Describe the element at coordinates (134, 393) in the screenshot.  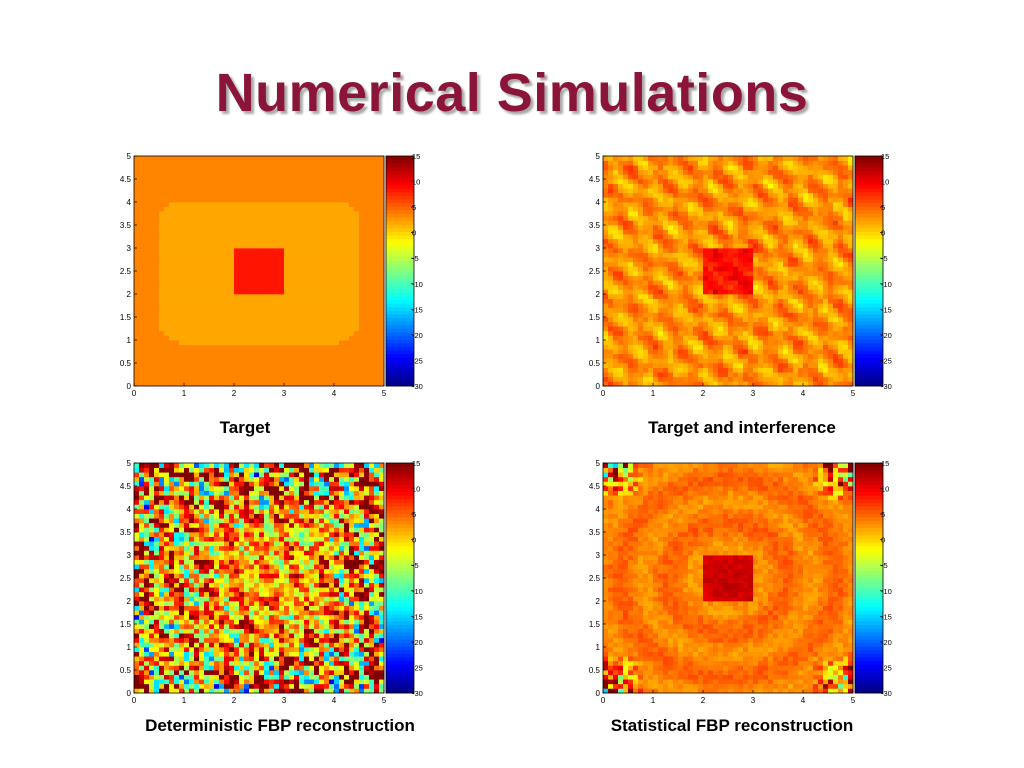
I see `x-tick-label: 0` at that location.